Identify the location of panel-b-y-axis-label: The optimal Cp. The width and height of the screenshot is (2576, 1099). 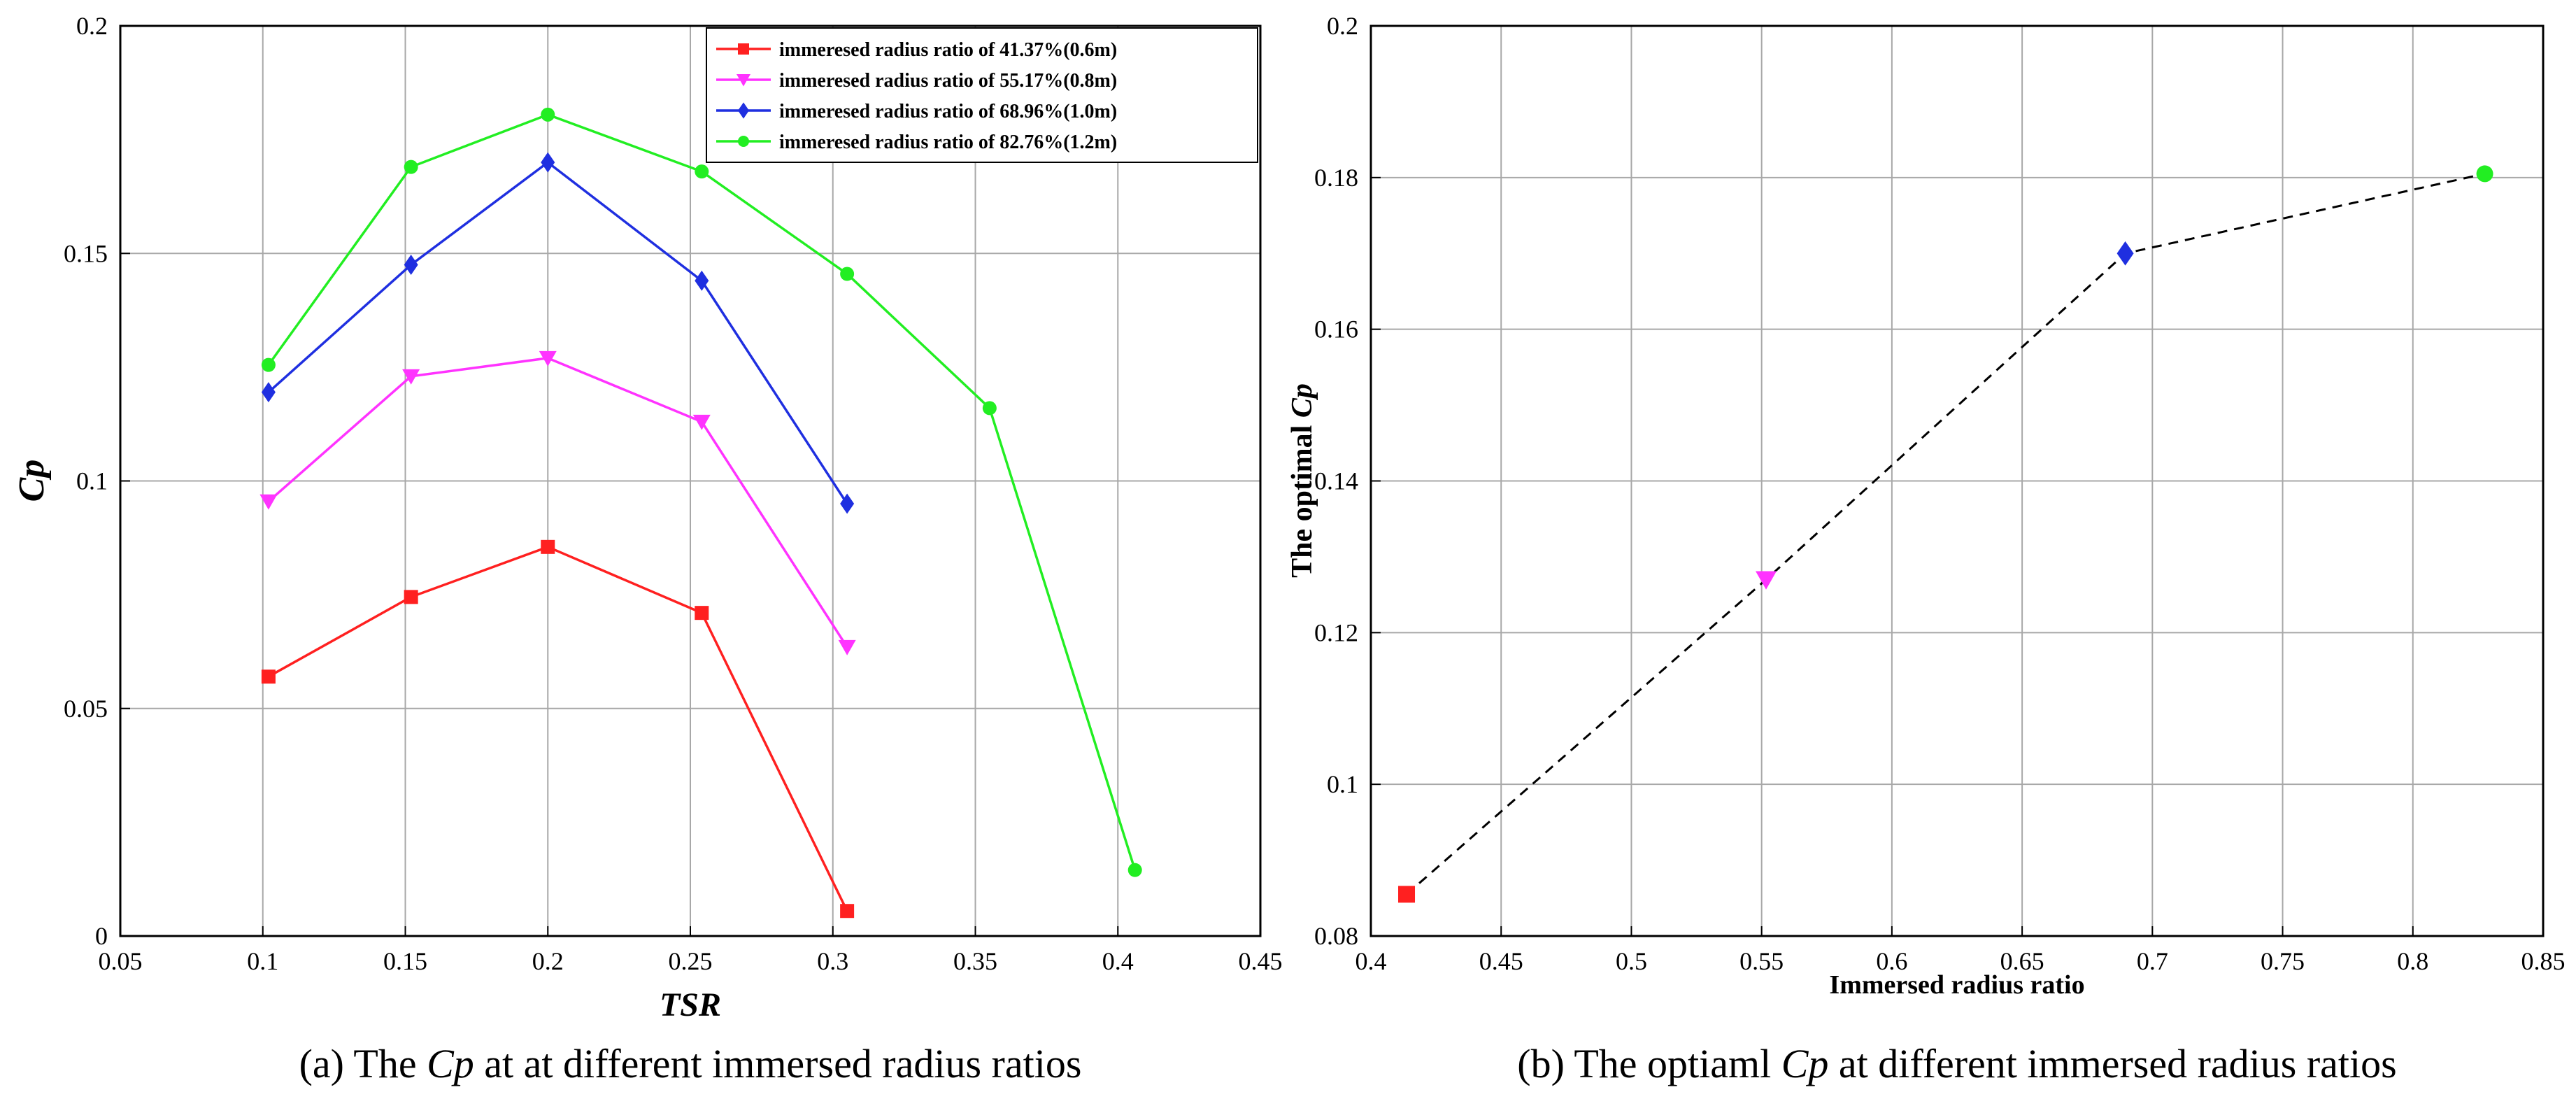
(1302, 480).